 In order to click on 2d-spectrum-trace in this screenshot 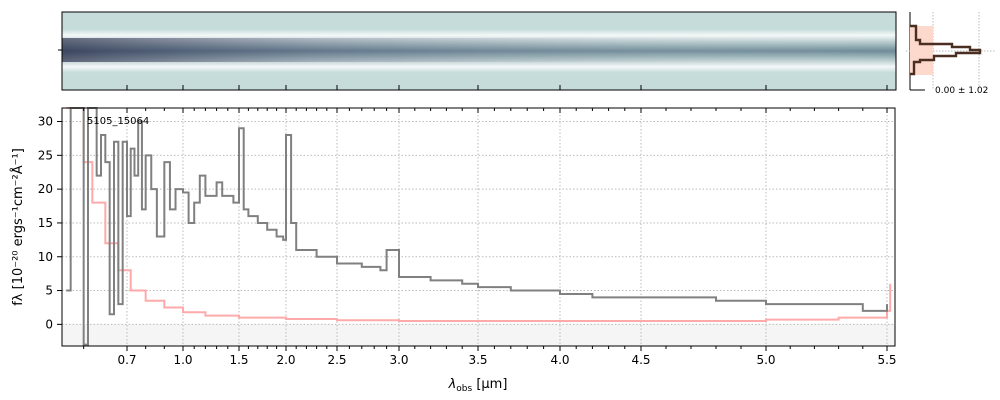, I will do `click(479, 50)`.